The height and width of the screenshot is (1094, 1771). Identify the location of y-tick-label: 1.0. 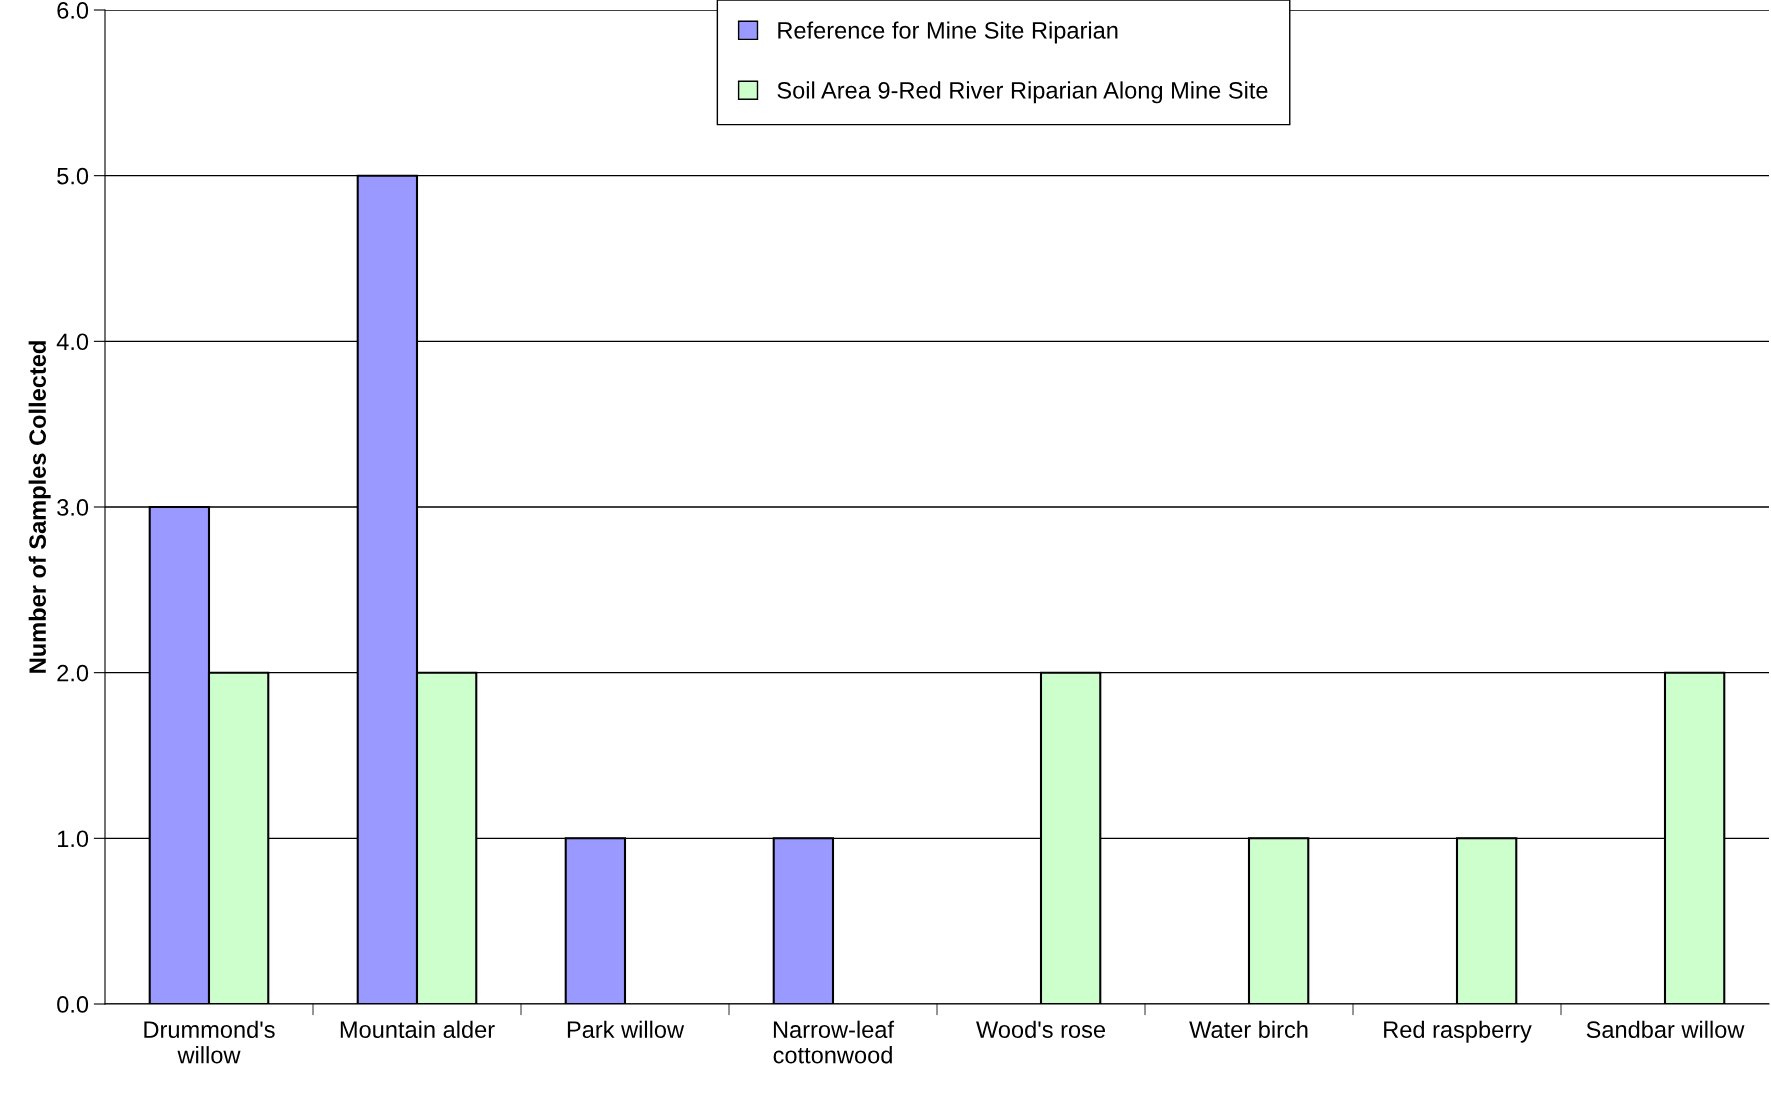
(73, 839).